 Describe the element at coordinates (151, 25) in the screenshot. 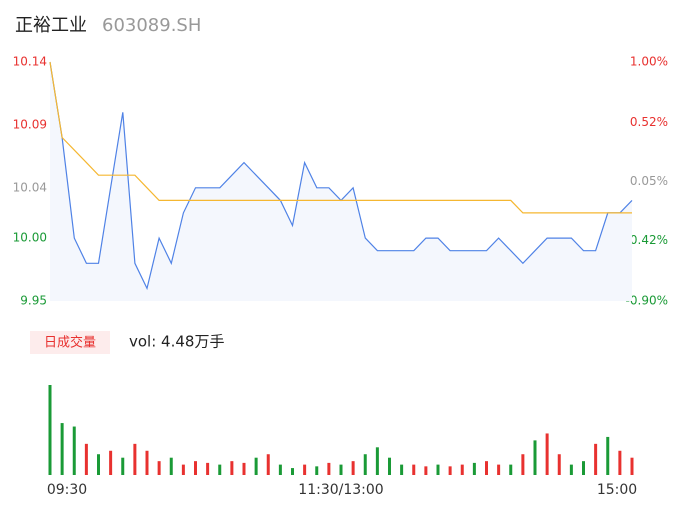

I see `stock-code: 603089.SH` at that location.